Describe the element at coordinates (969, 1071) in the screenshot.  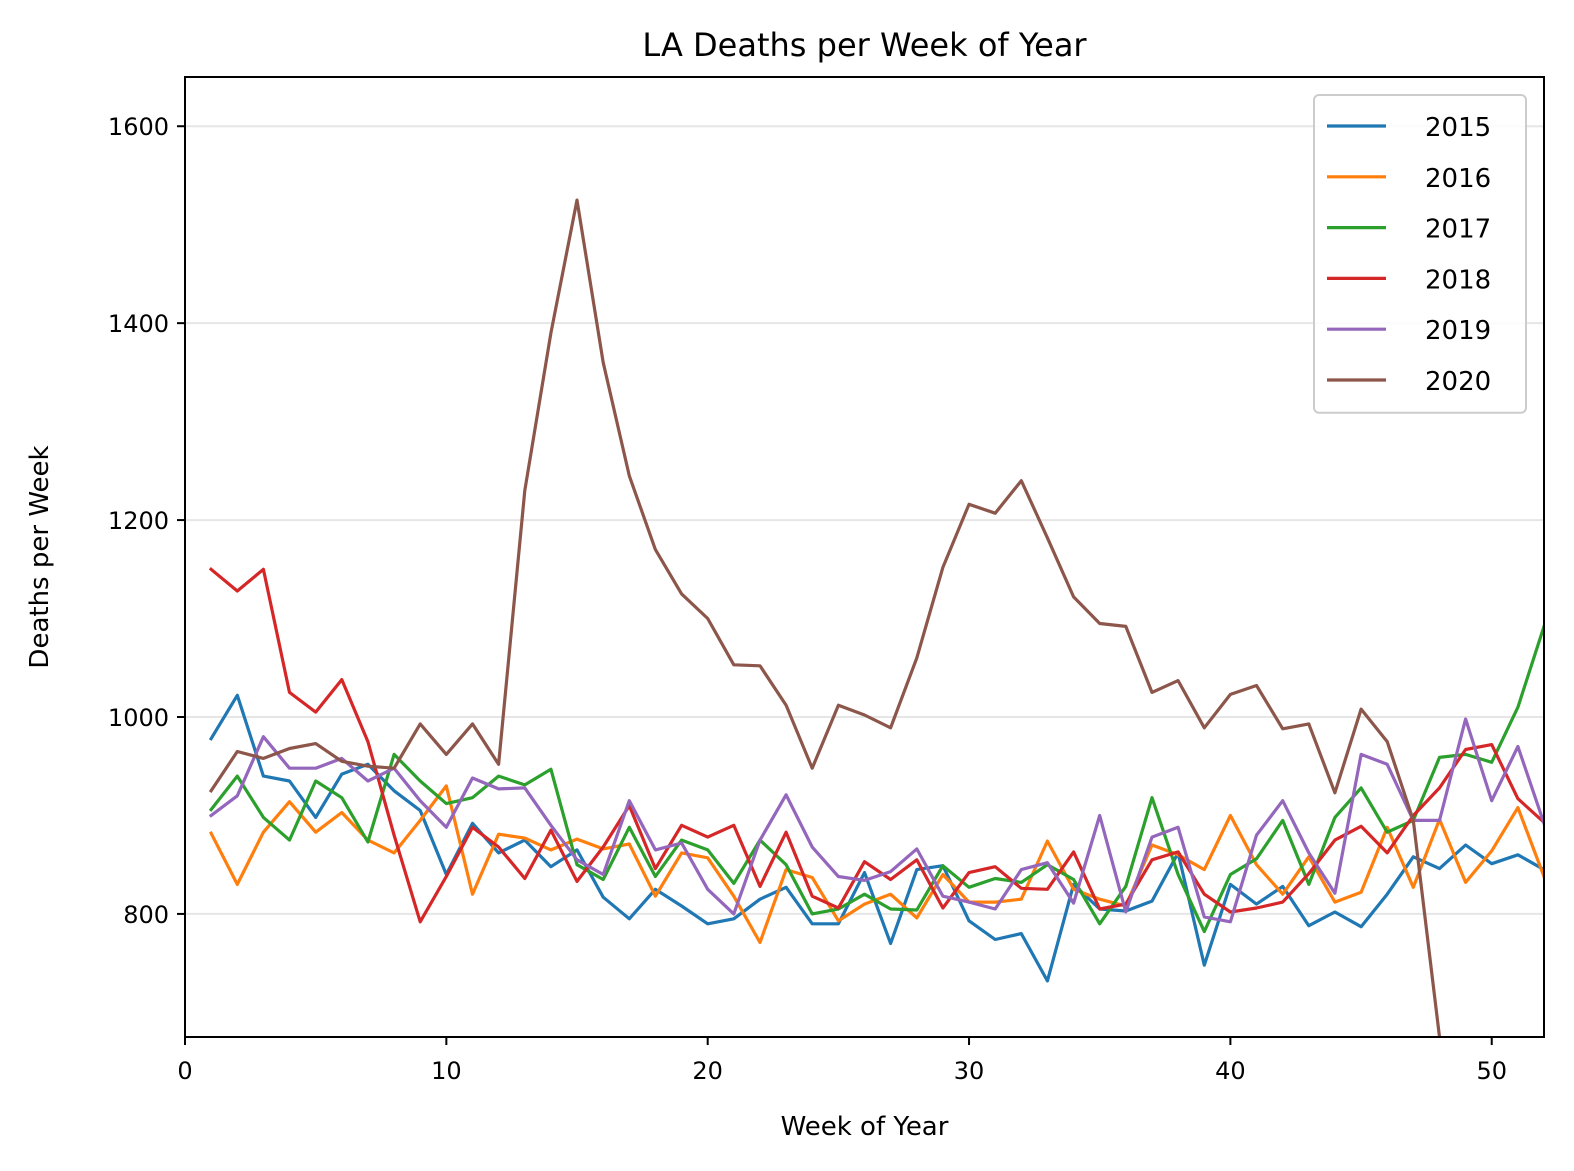
I see `x-tick-label: 30` at that location.